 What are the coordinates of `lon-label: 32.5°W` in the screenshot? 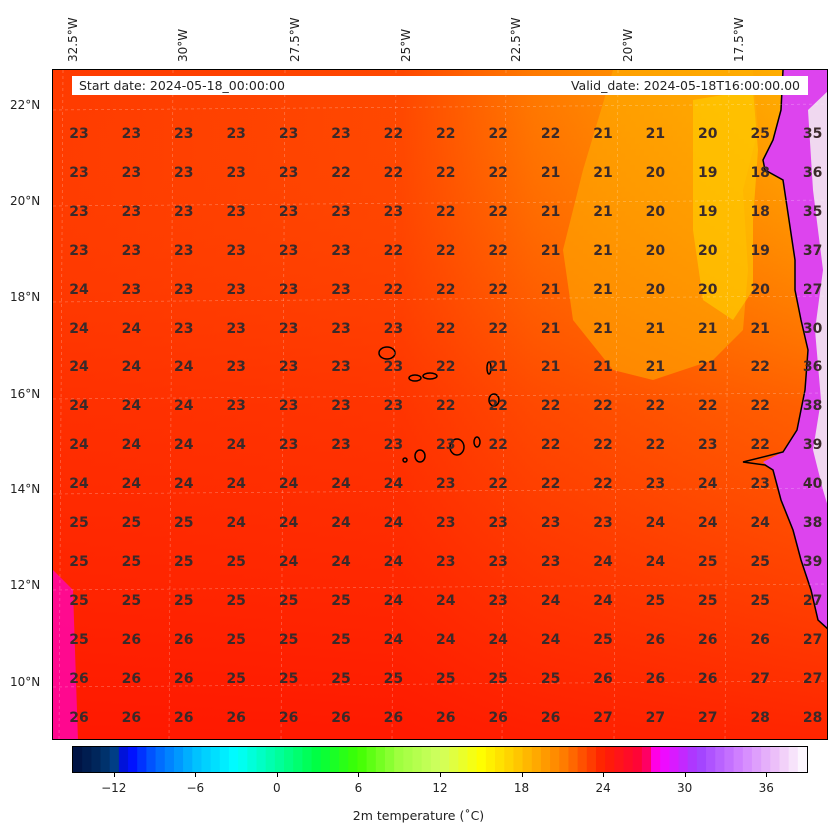 It's located at (73, 39).